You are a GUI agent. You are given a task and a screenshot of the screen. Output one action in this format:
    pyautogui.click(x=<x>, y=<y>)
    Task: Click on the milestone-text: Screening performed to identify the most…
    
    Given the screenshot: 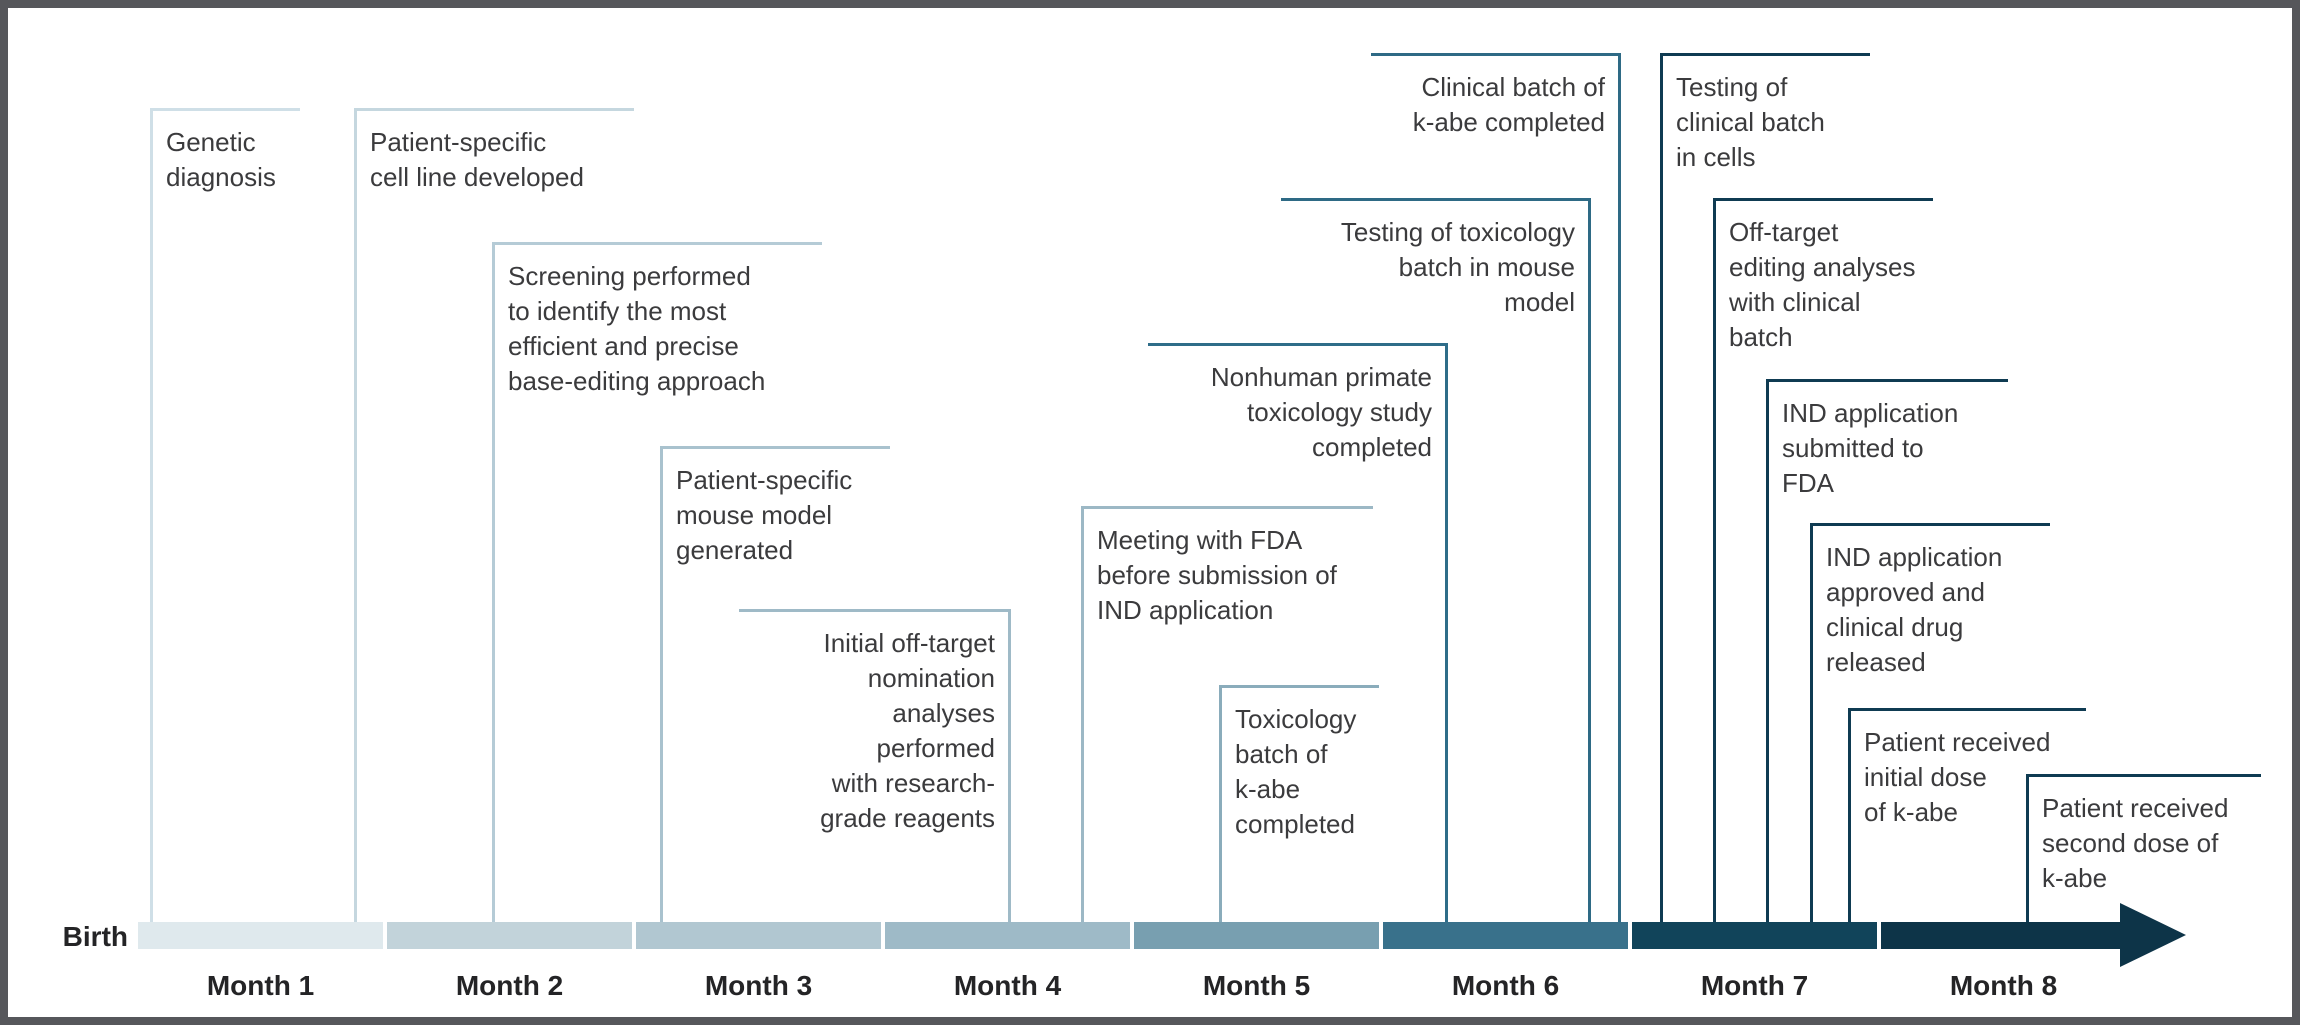 What is the action you would take?
    pyautogui.click(x=637, y=328)
    